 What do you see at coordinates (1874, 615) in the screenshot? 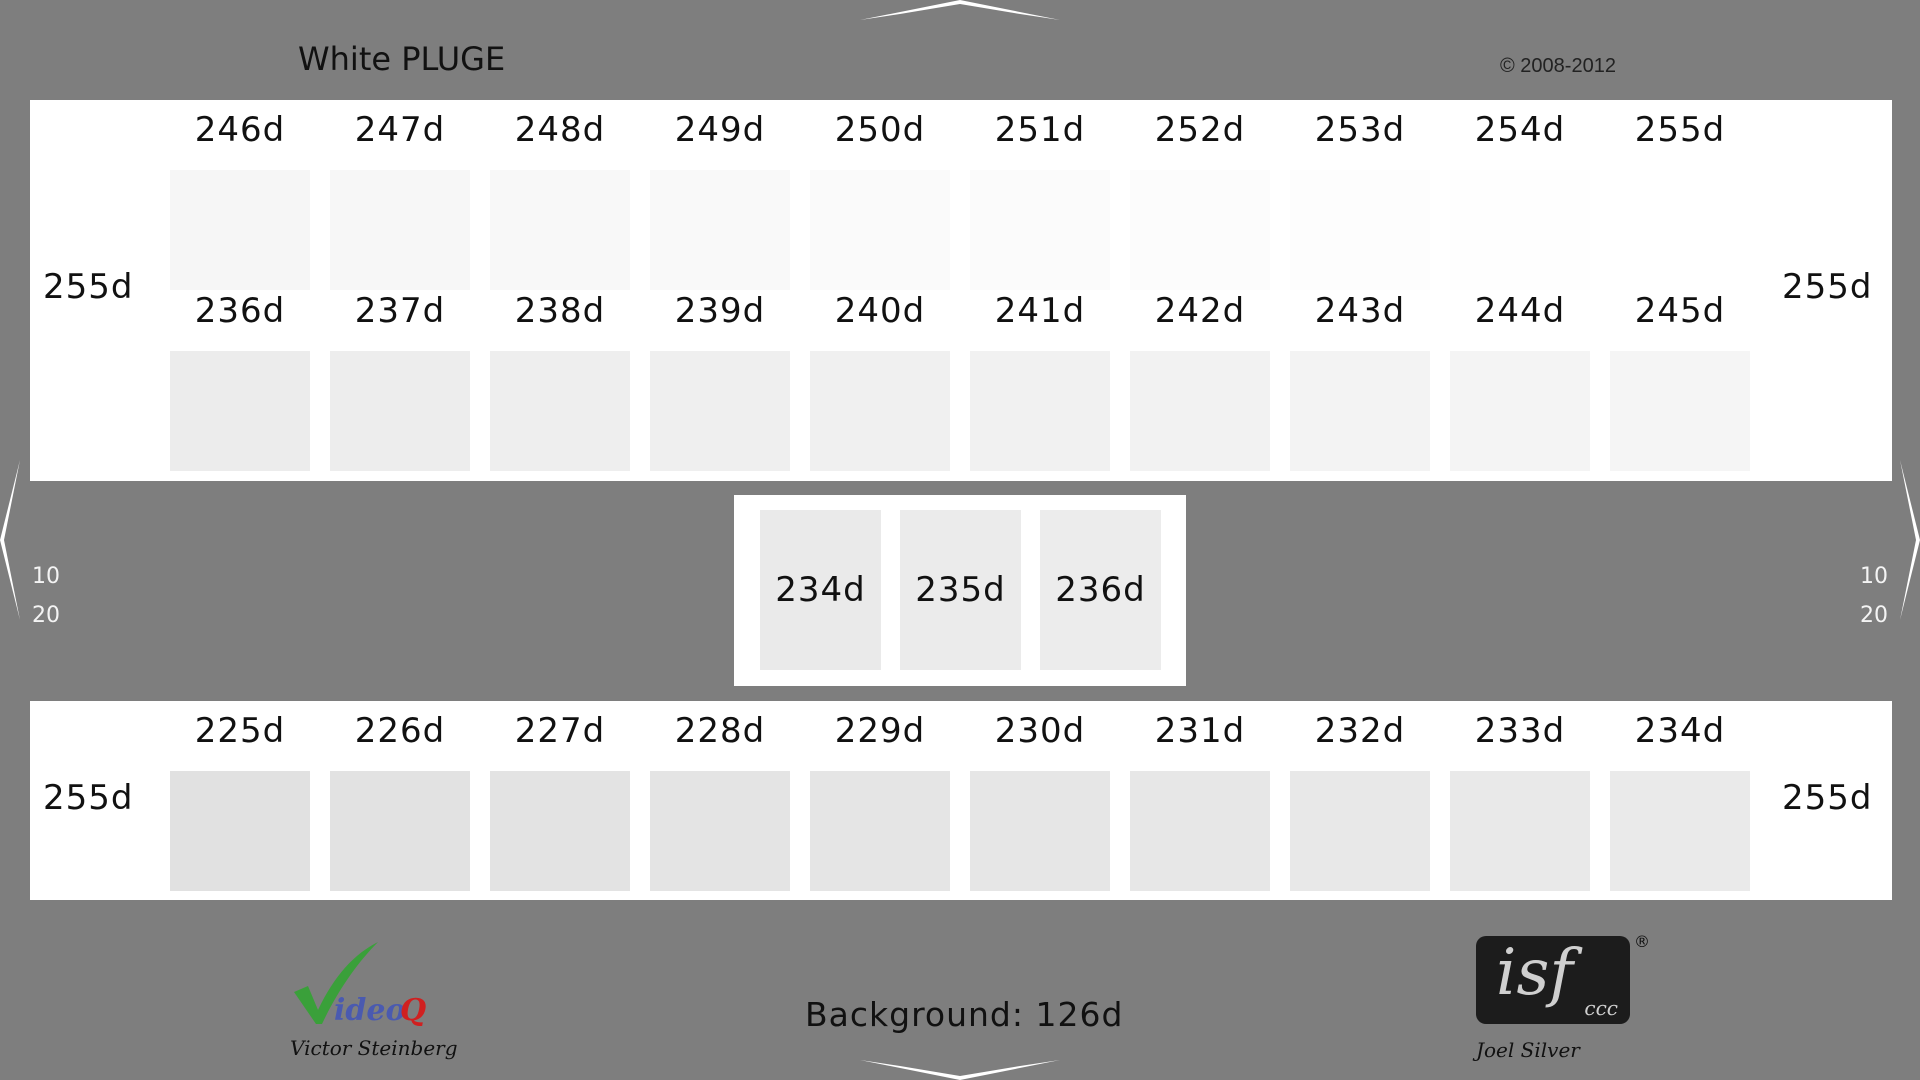
I see `right-marker-lower: 20` at bounding box center [1874, 615].